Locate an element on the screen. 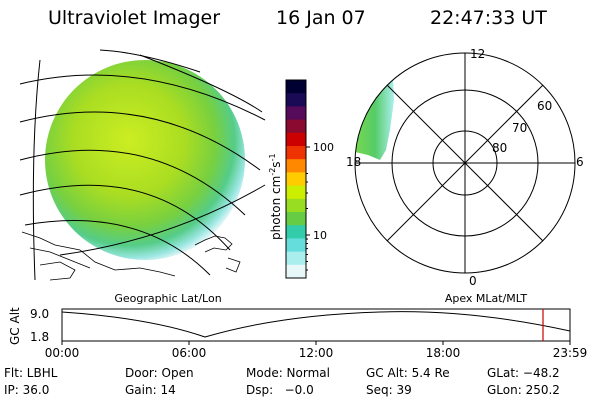  status-seq: Seq: 39 is located at coordinates (389, 390).